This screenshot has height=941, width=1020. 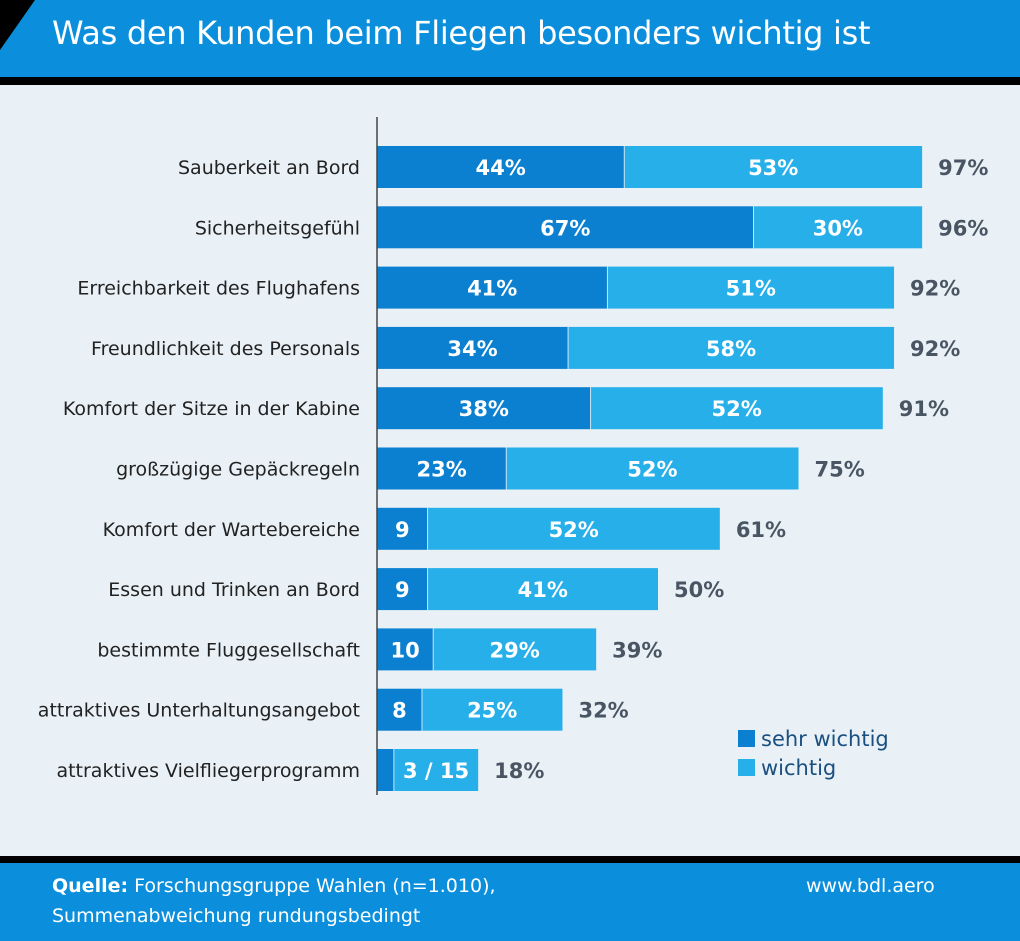 I want to click on total-label: 32%, so click(x=603, y=711).